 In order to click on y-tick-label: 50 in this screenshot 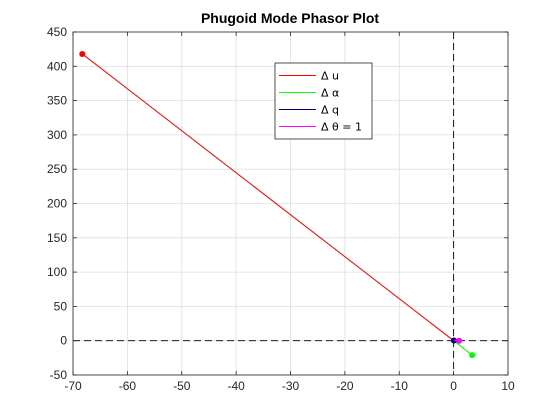, I will do `click(61, 306)`.